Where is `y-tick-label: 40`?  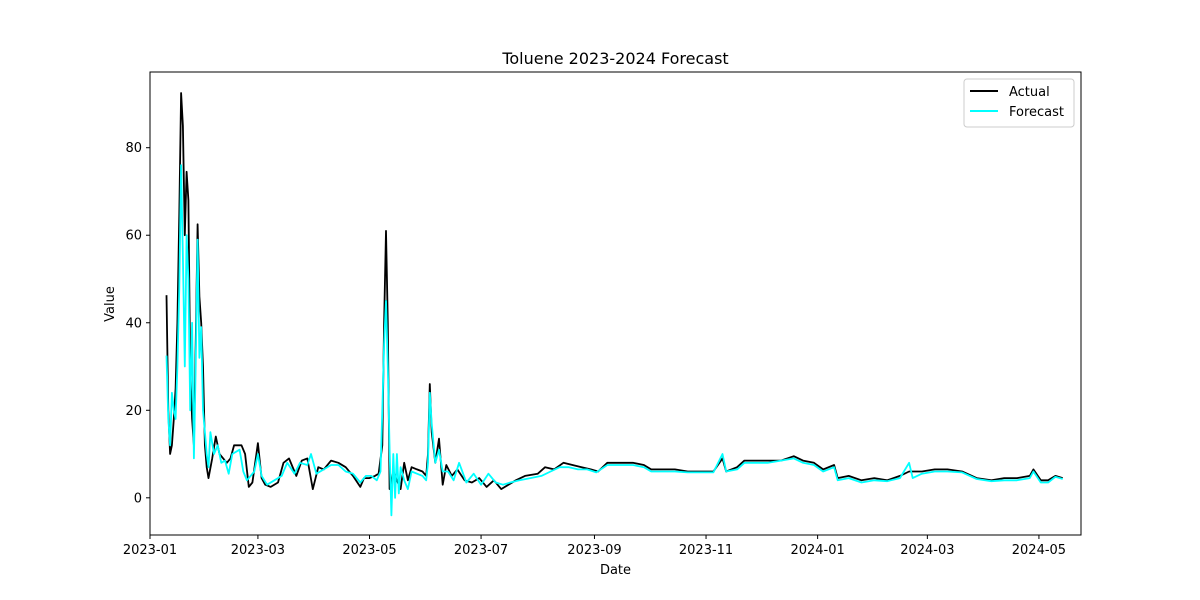 y-tick-label: 40 is located at coordinates (133, 323).